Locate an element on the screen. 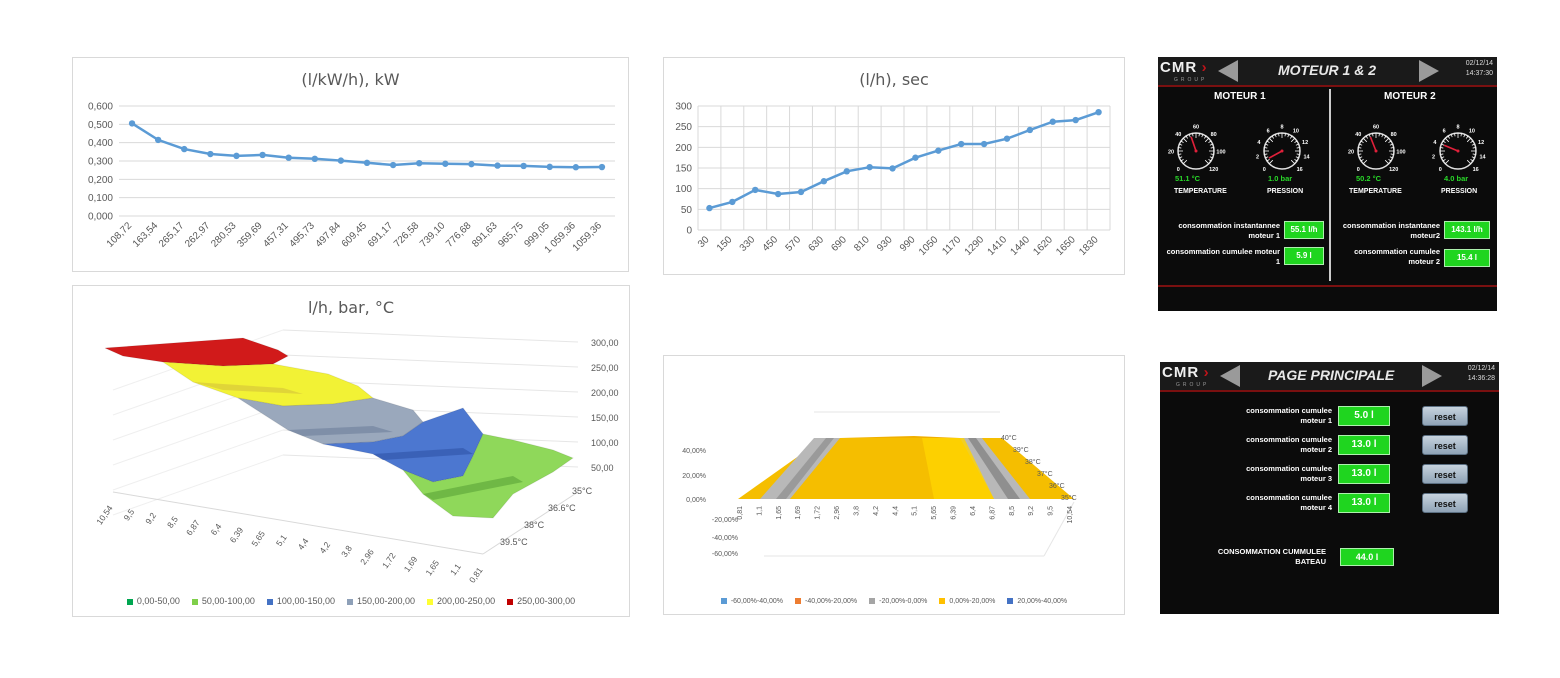  temperature-gauge-1: 0 20 40 60 80 100 120 is located at coordinates (1197, 149).